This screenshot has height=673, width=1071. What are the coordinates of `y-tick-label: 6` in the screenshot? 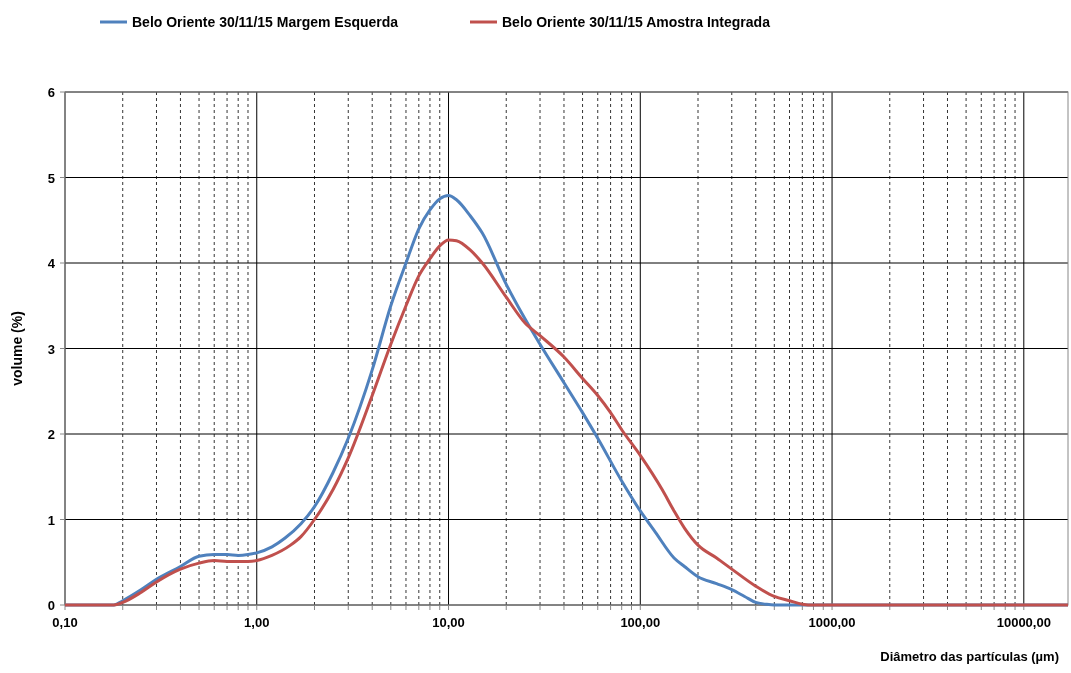 It's located at (51, 92).